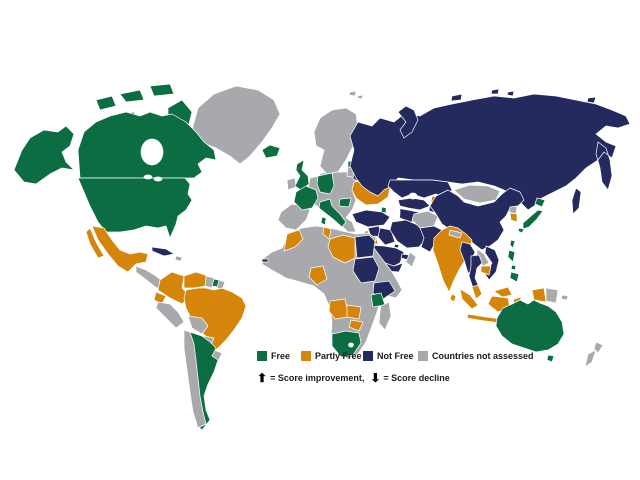 Image resolution: width=640 pixels, height=480 pixels. What do you see at coordinates (341, 249) in the screenshot?
I see `country-libya` at bounding box center [341, 249].